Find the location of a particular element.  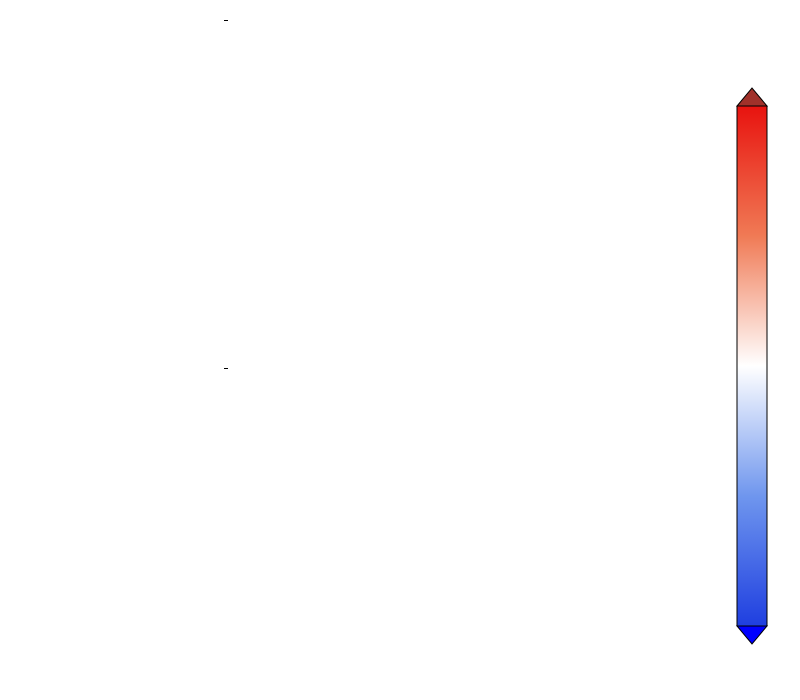

colorbar is located at coordinates (752, 366).